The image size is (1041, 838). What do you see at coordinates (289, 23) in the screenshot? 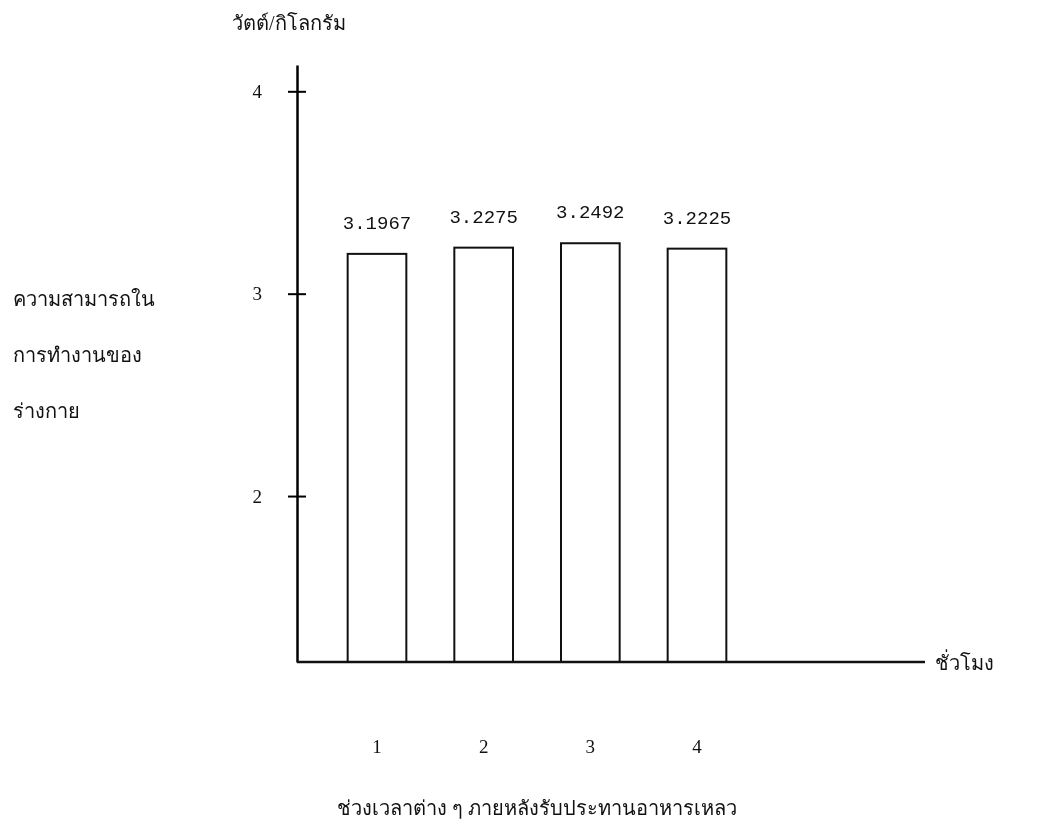
I see `text: วัตต์/กิโลกรัม` at bounding box center [289, 23].